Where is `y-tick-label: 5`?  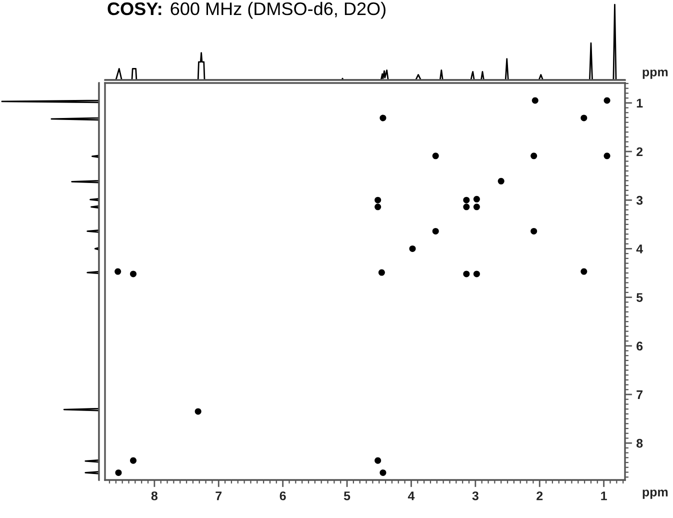 y-tick-label: 5 is located at coordinates (639, 297).